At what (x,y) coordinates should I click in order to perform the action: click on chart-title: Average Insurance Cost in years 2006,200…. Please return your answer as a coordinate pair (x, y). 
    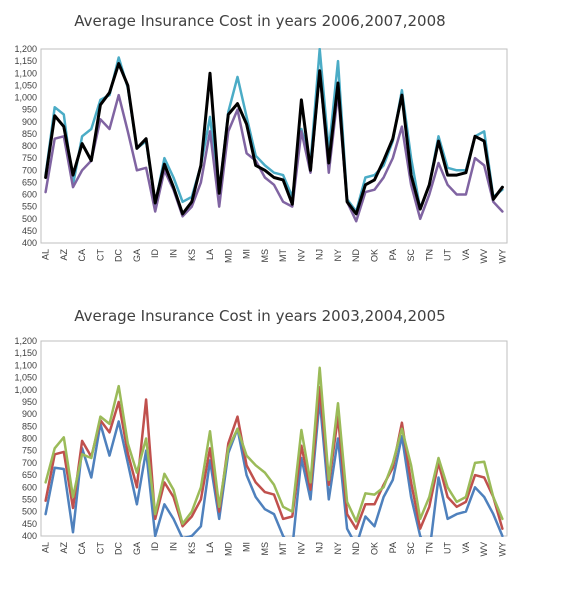
    Looking at the image, I should click on (260, 21).